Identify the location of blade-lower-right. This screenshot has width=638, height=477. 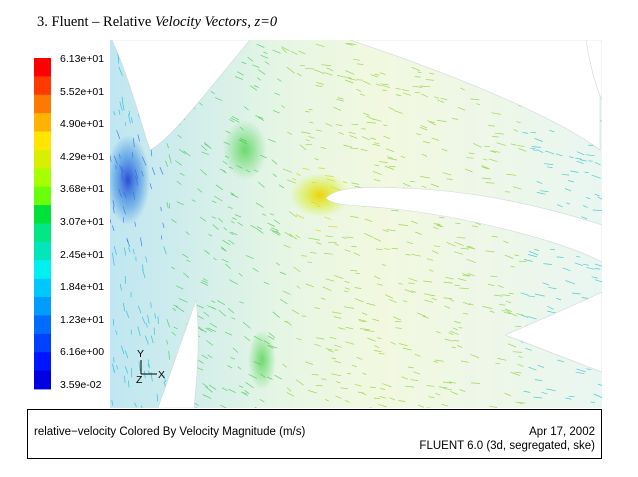
(553, 332).